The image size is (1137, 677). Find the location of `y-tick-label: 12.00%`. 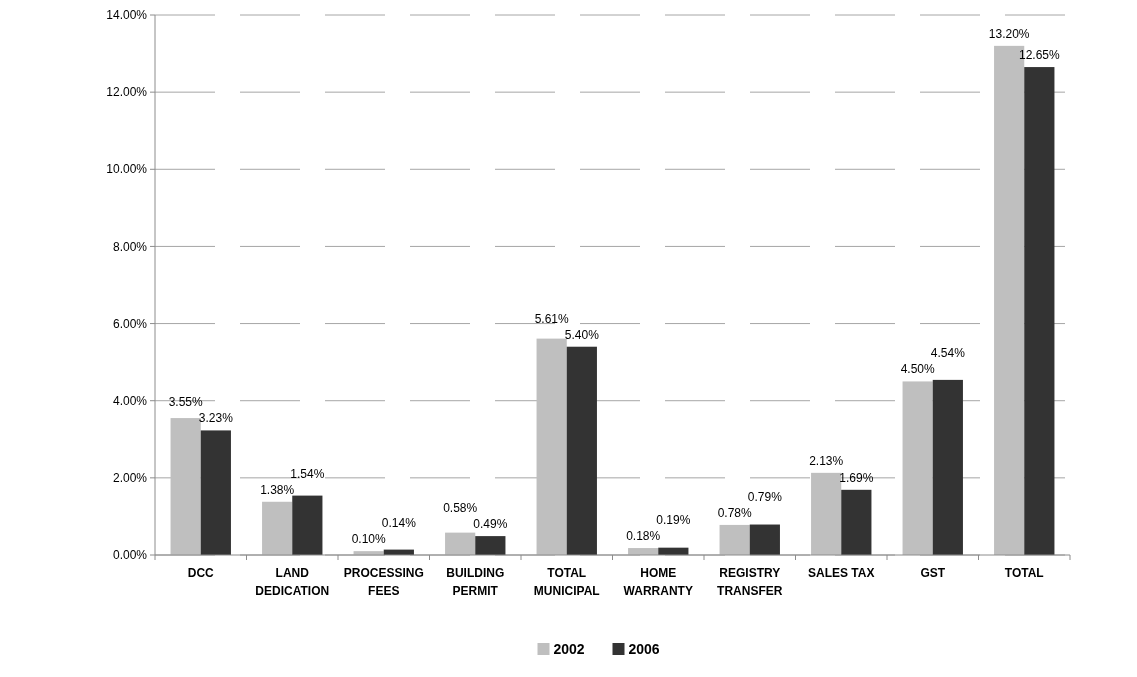

y-tick-label: 12.00% is located at coordinates (127, 92).